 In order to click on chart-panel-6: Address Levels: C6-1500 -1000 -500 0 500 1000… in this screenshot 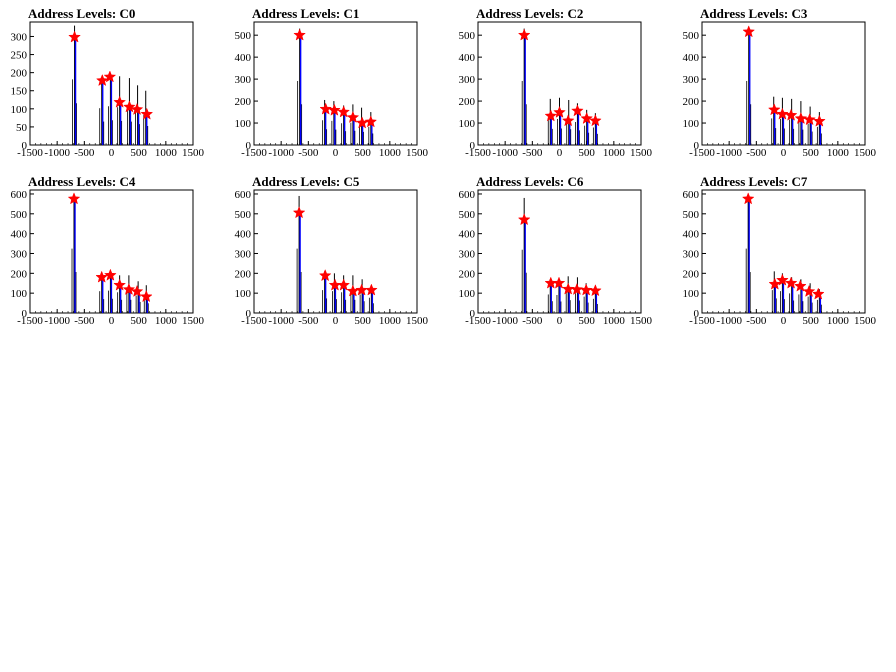, I will do `click(556, 250)`.